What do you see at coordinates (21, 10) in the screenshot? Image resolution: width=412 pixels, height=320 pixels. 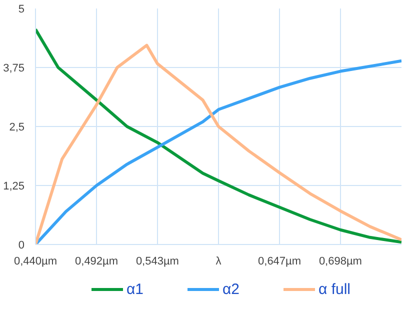 I see `y-tick-label: 5` at bounding box center [21, 10].